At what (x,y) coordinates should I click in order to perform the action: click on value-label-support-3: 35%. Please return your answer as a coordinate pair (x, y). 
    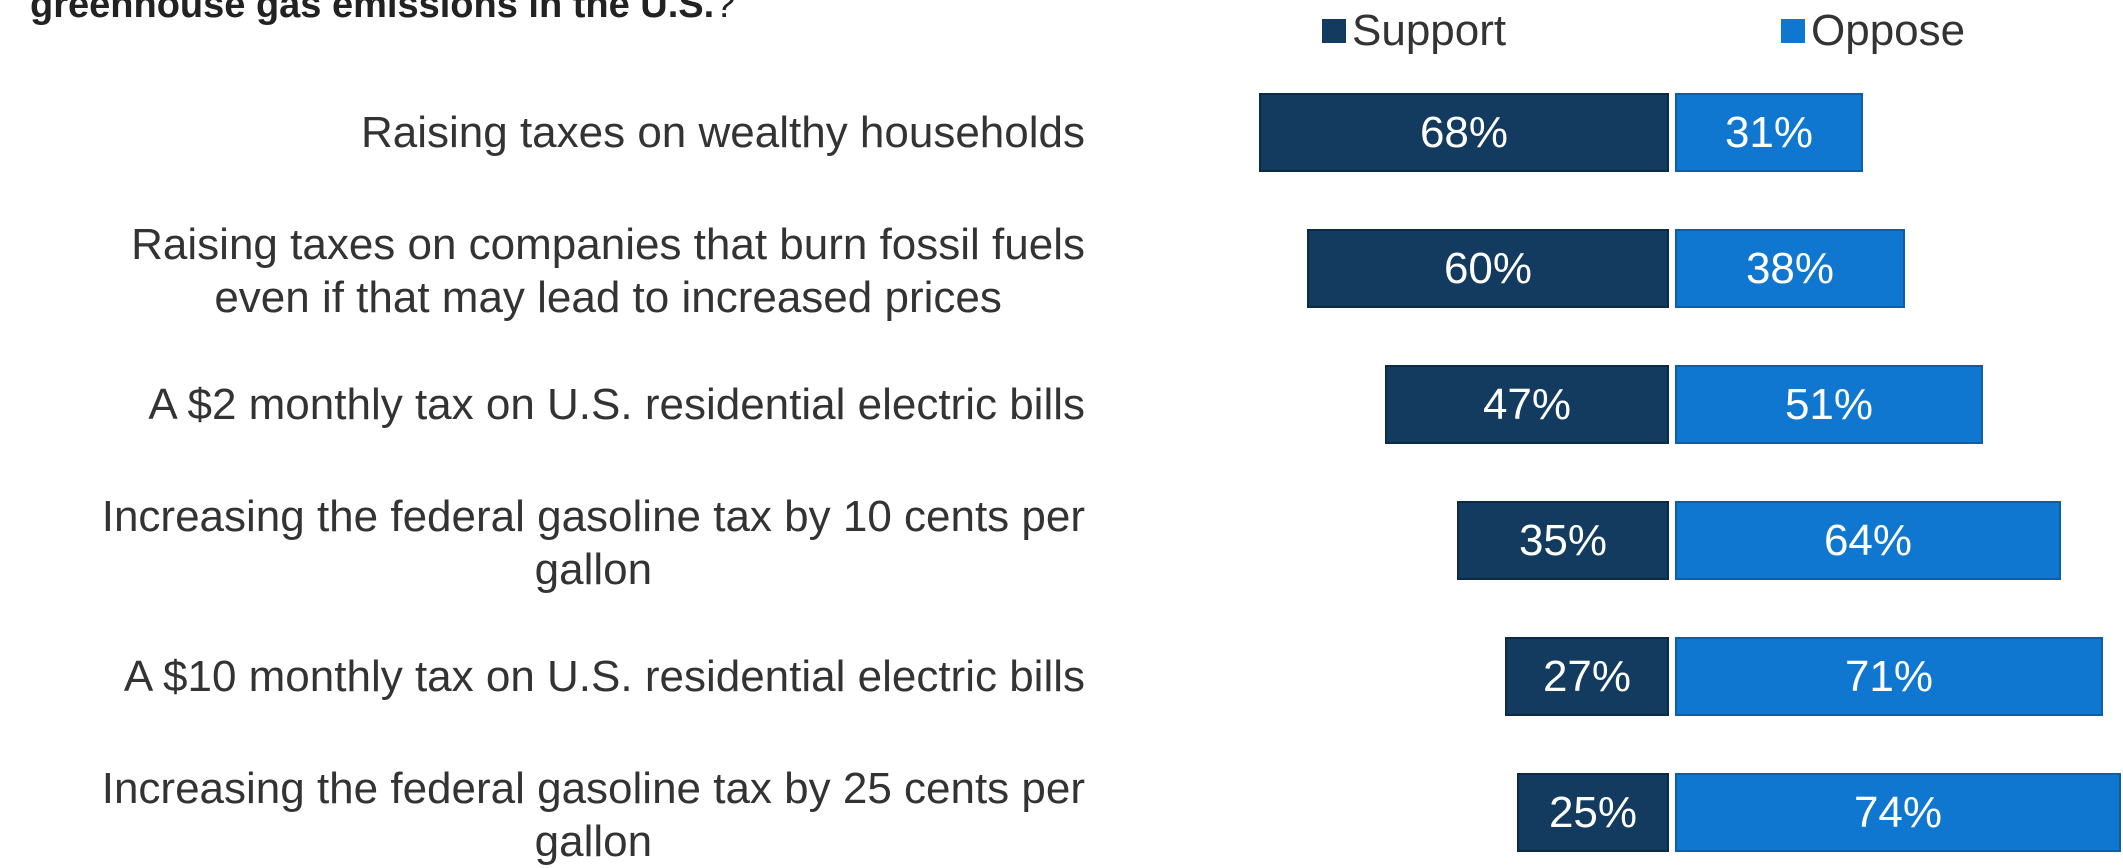
    Looking at the image, I should click on (1563, 540).